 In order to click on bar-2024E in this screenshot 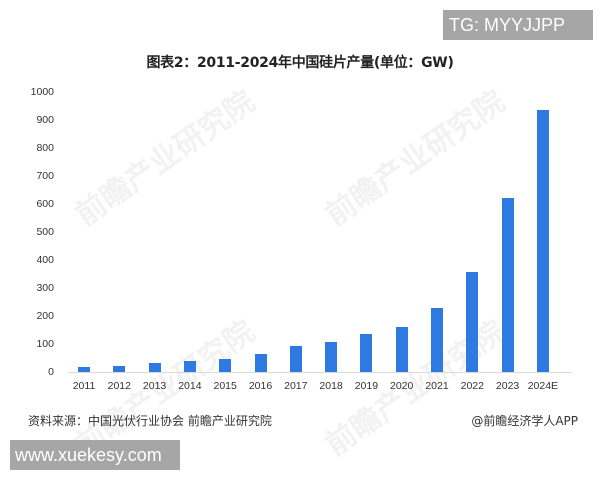, I will do `click(542, 241)`.